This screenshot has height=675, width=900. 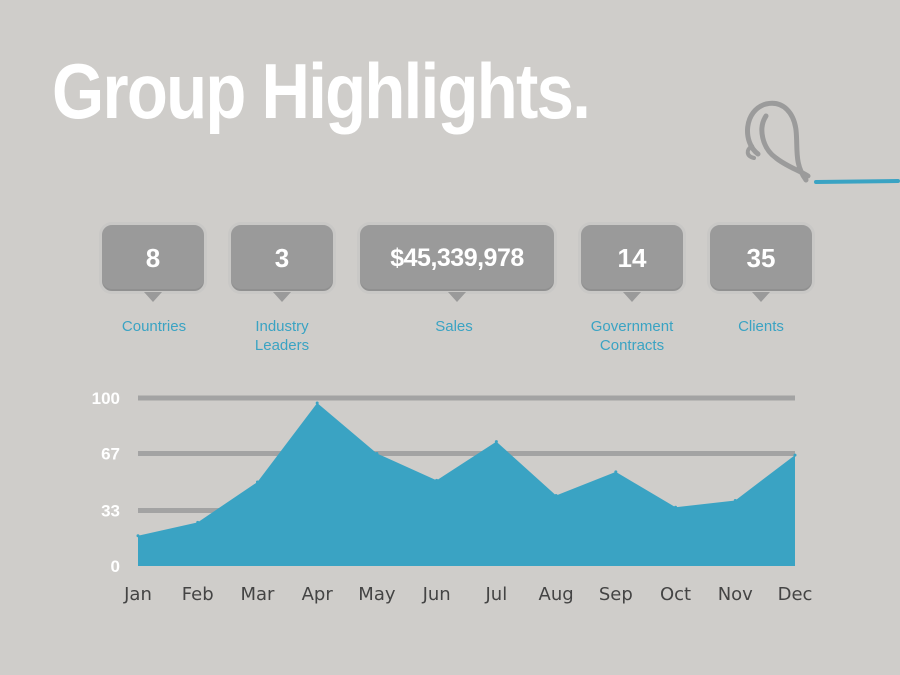 What do you see at coordinates (632, 258) in the screenshot?
I see `stat-value: 14` at bounding box center [632, 258].